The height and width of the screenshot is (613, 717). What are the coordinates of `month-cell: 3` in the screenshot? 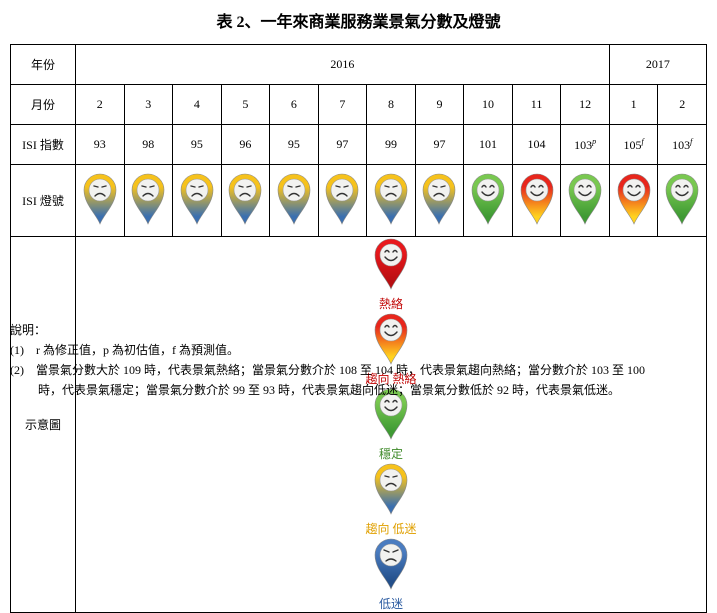 It's located at (148, 104).